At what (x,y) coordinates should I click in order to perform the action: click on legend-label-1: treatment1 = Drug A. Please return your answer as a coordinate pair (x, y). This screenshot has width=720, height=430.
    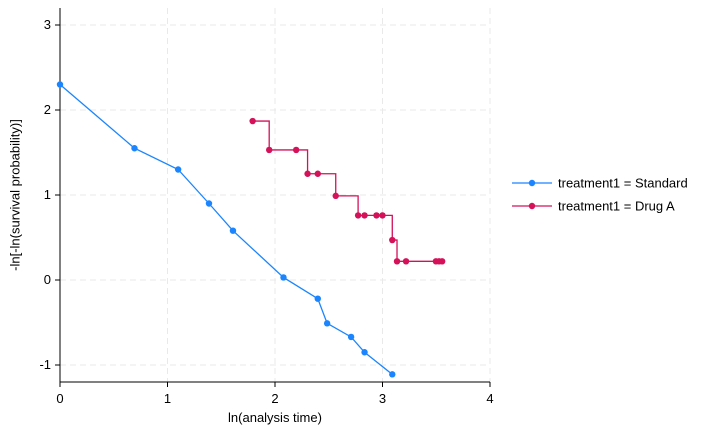
    Looking at the image, I should click on (616, 206).